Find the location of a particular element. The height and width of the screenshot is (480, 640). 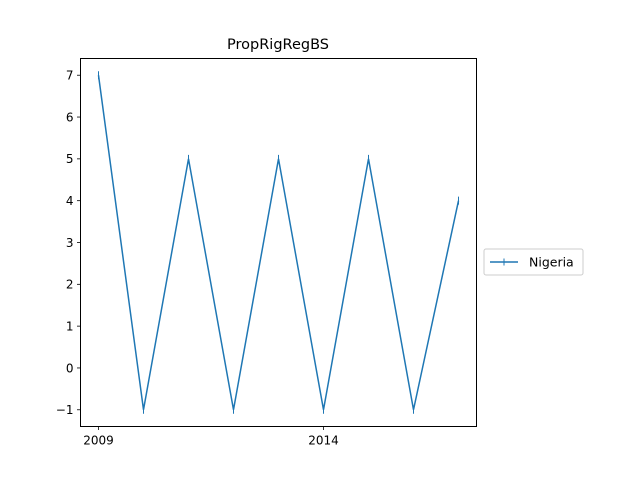

y-tick-label: −1 is located at coordinates (65, 410).